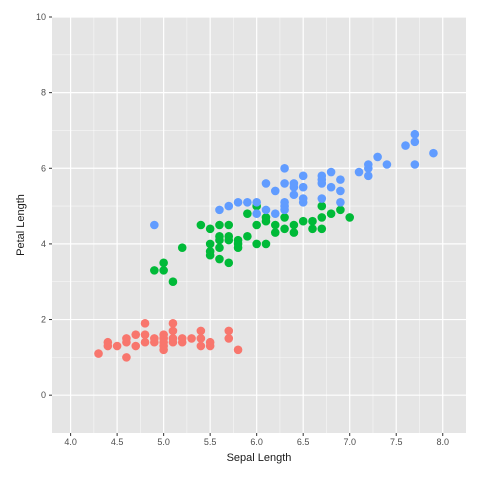  I want to click on y-tick-label: 10, so click(41, 17).